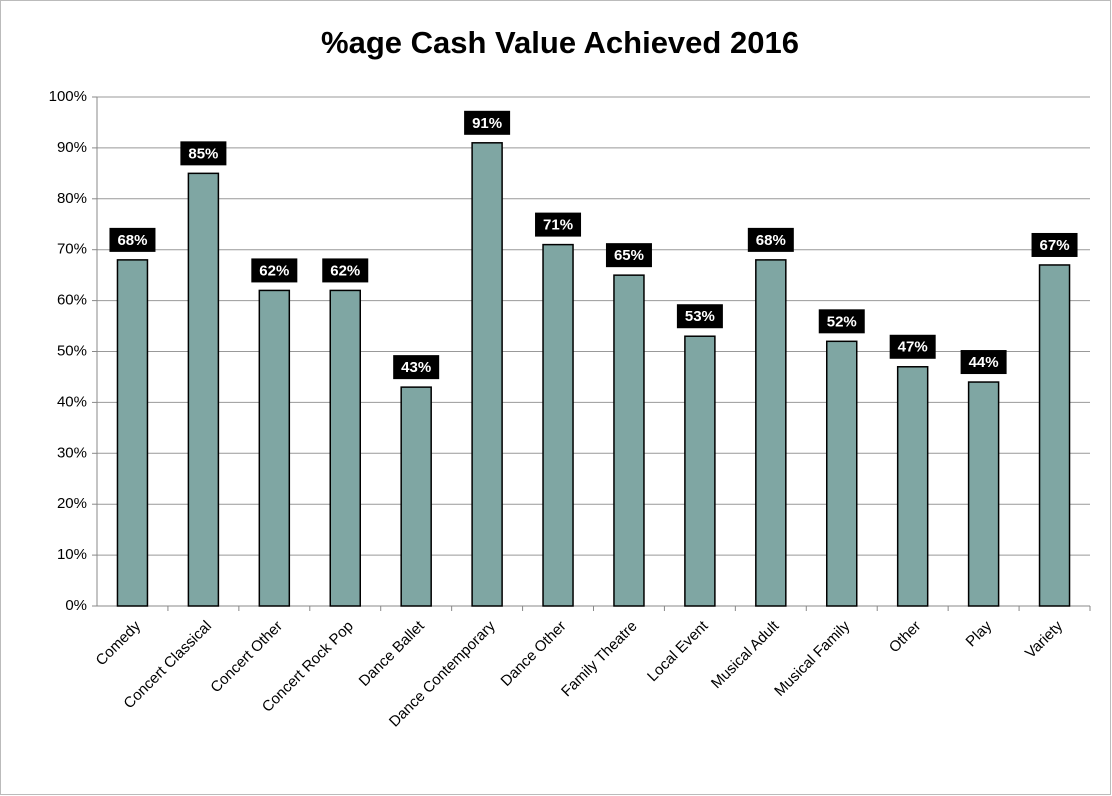 The width and height of the screenshot is (1112, 796). What do you see at coordinates (72, 452) in the screenshot?
I see `y-tick-label: 30%` at bounding box center [72, 452].